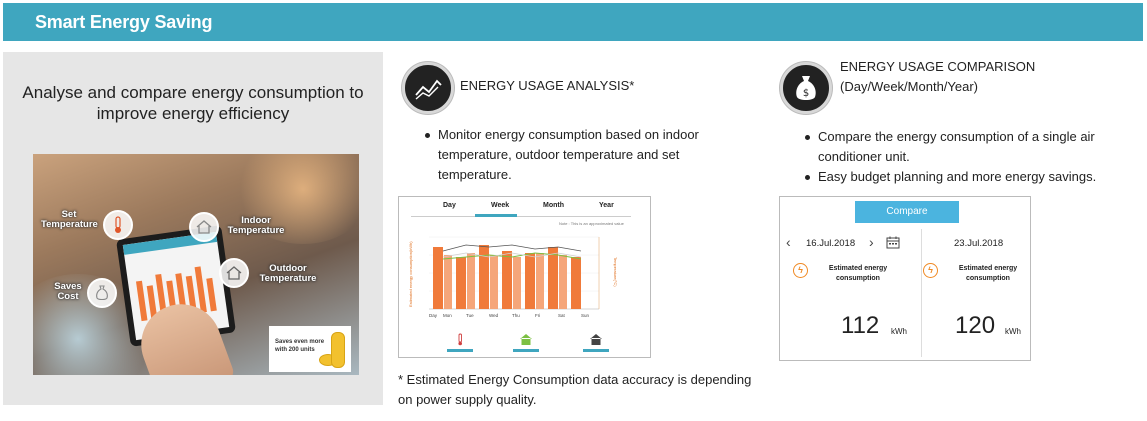 This screenshot has width=1147, height=421. Describe the element at coordinates (988, 273) in the screenshot. I see `right-est-label: Estimated energy consumption` at that location.